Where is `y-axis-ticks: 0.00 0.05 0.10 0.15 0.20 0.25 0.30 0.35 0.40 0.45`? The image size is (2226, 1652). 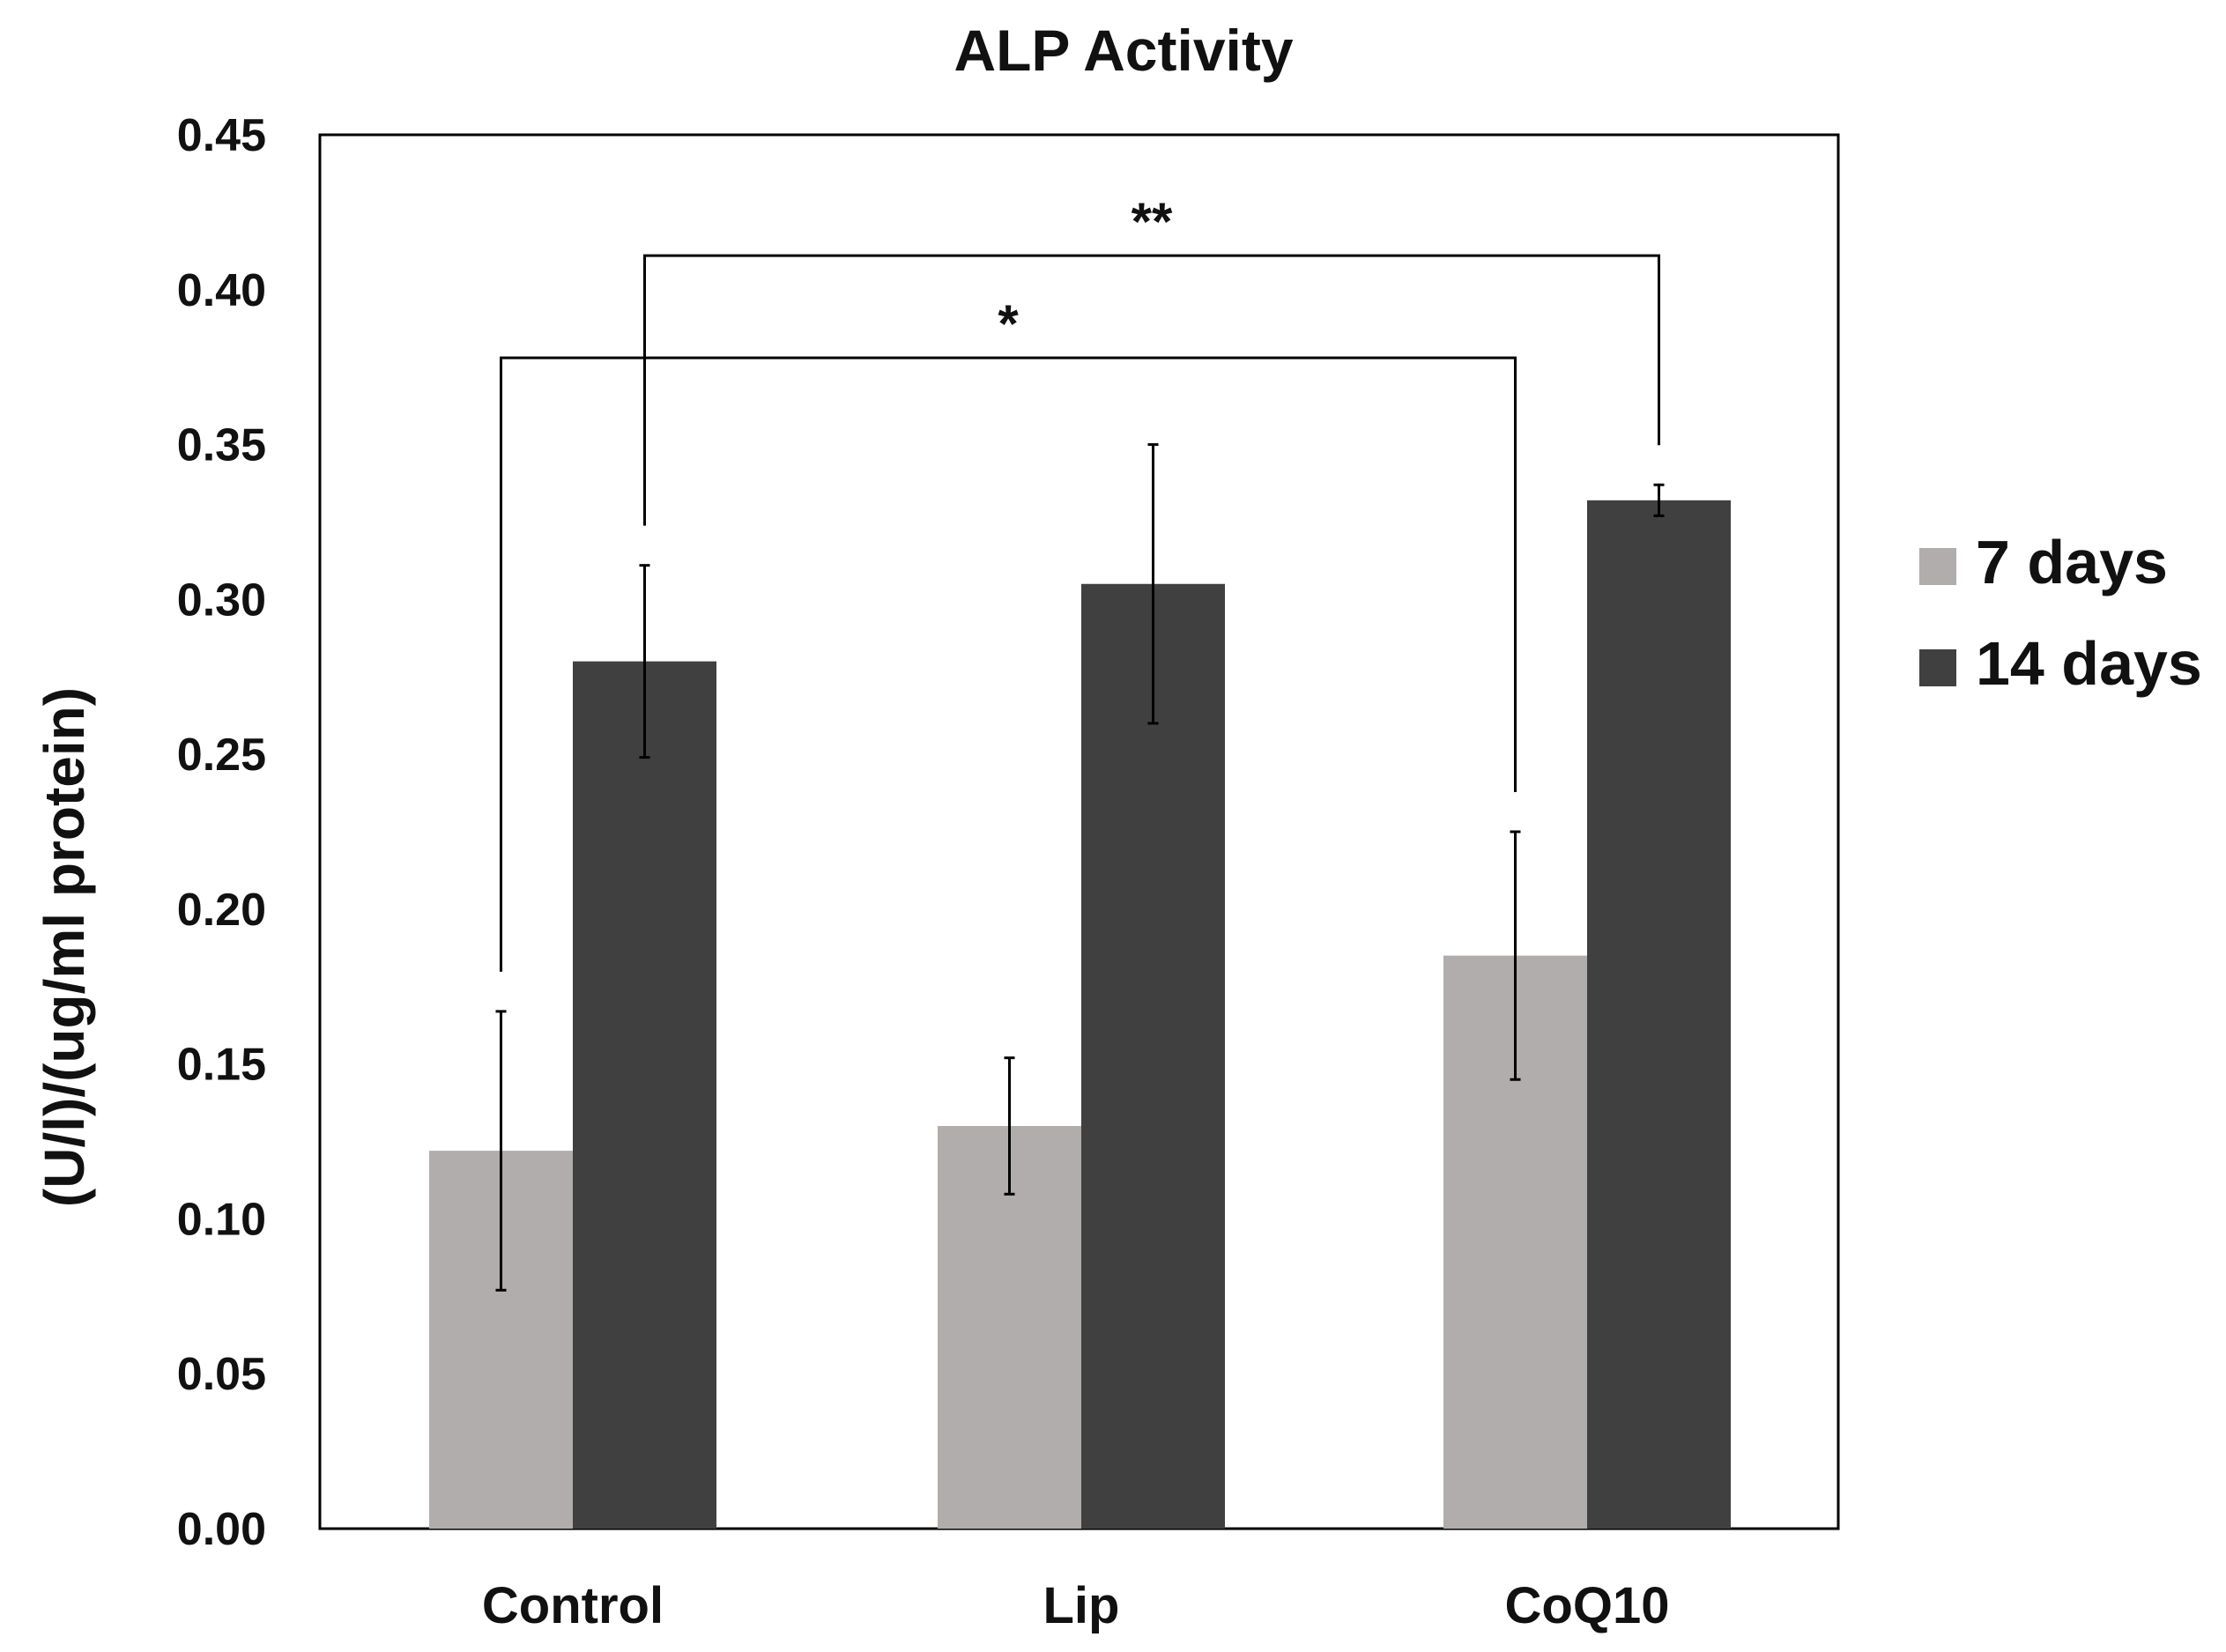 y-axis-ticks: 0.00 0.05 0.10 0.15 0.20 0.25 0.30 0.35 0.40 0.45 is located at coordinates (221, 832).